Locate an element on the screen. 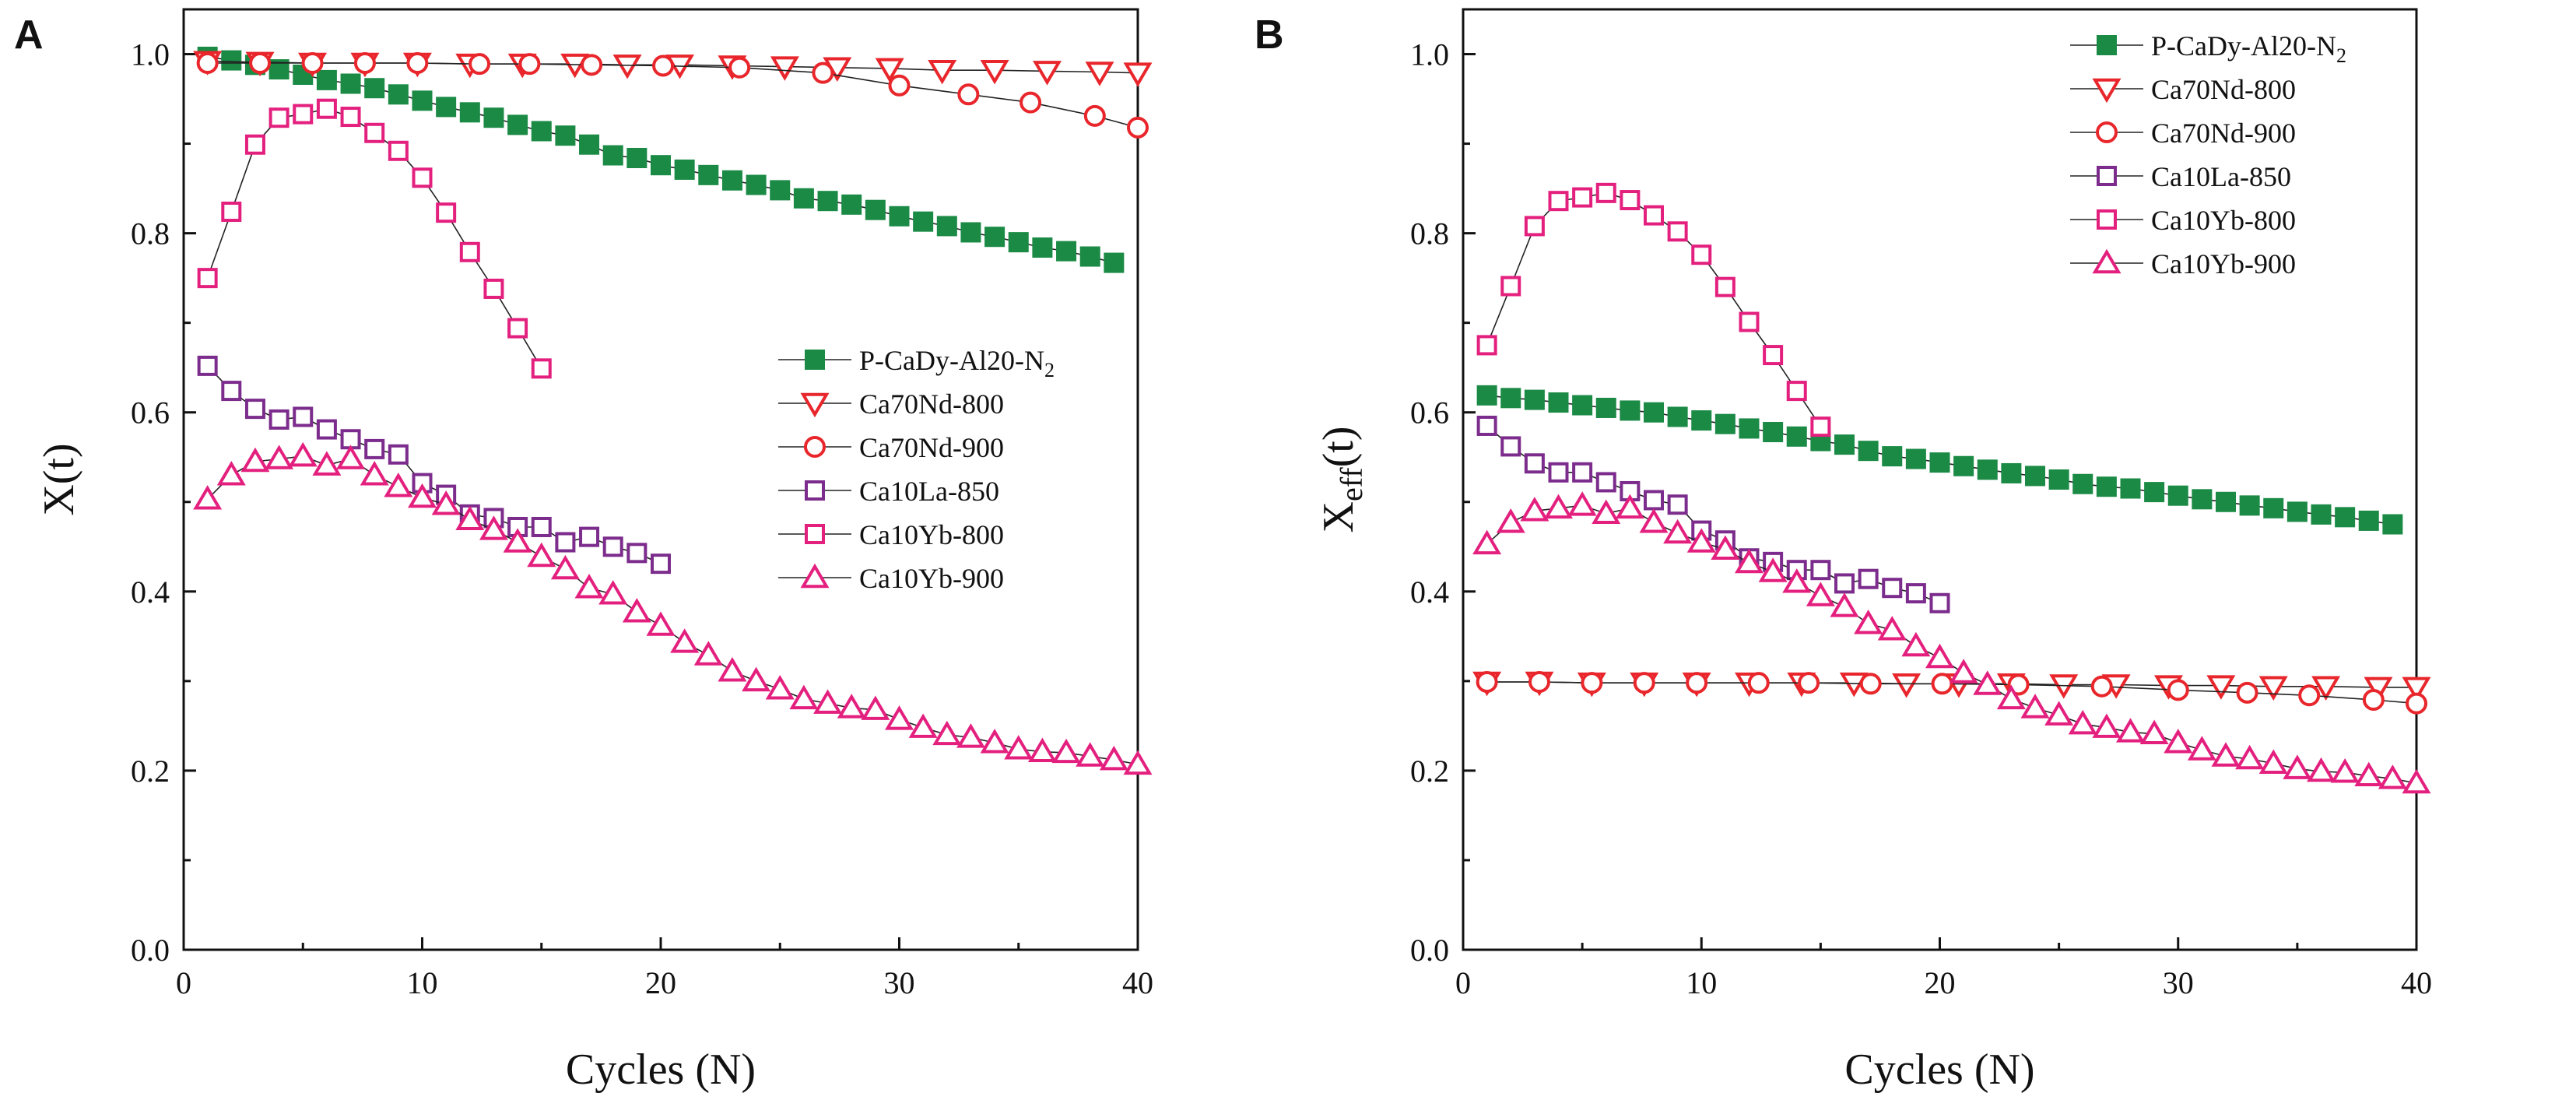 This screenshot has width=2576, height=1093. legend-label-main: Ca10La-850 is located at coordinates (2221, 176).